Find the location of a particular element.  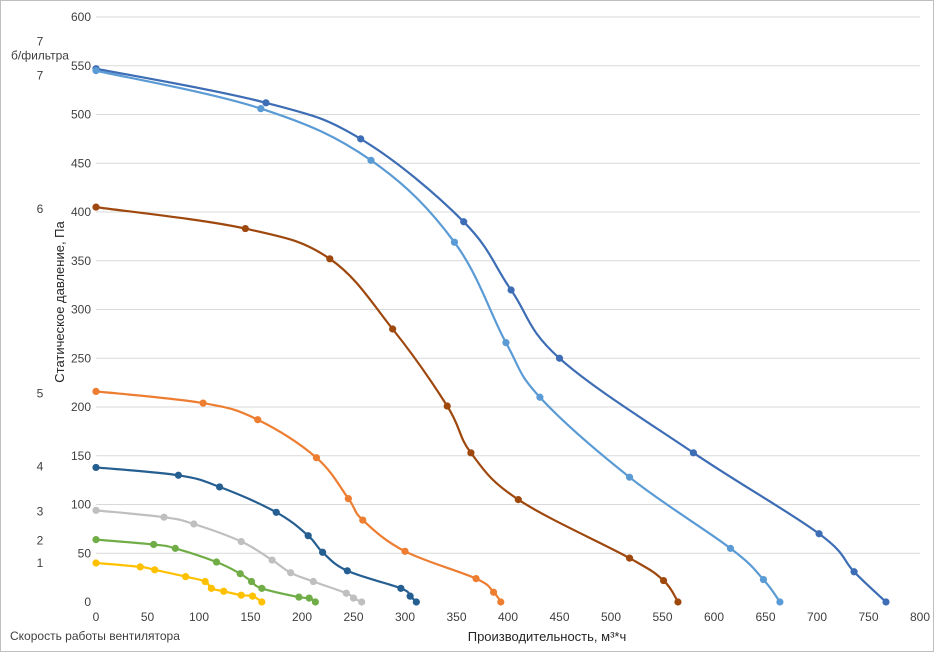

speed-label: 4 is located at coordinates (40, 466).